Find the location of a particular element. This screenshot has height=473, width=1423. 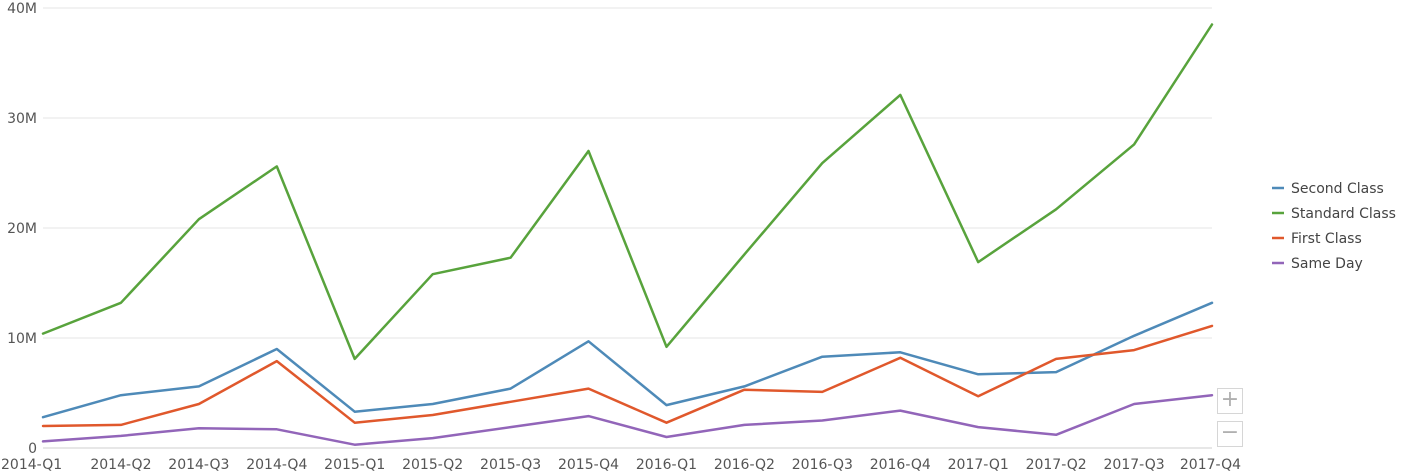

x-tick-label: 2014-Q3 is located at coordinates (198, 465).